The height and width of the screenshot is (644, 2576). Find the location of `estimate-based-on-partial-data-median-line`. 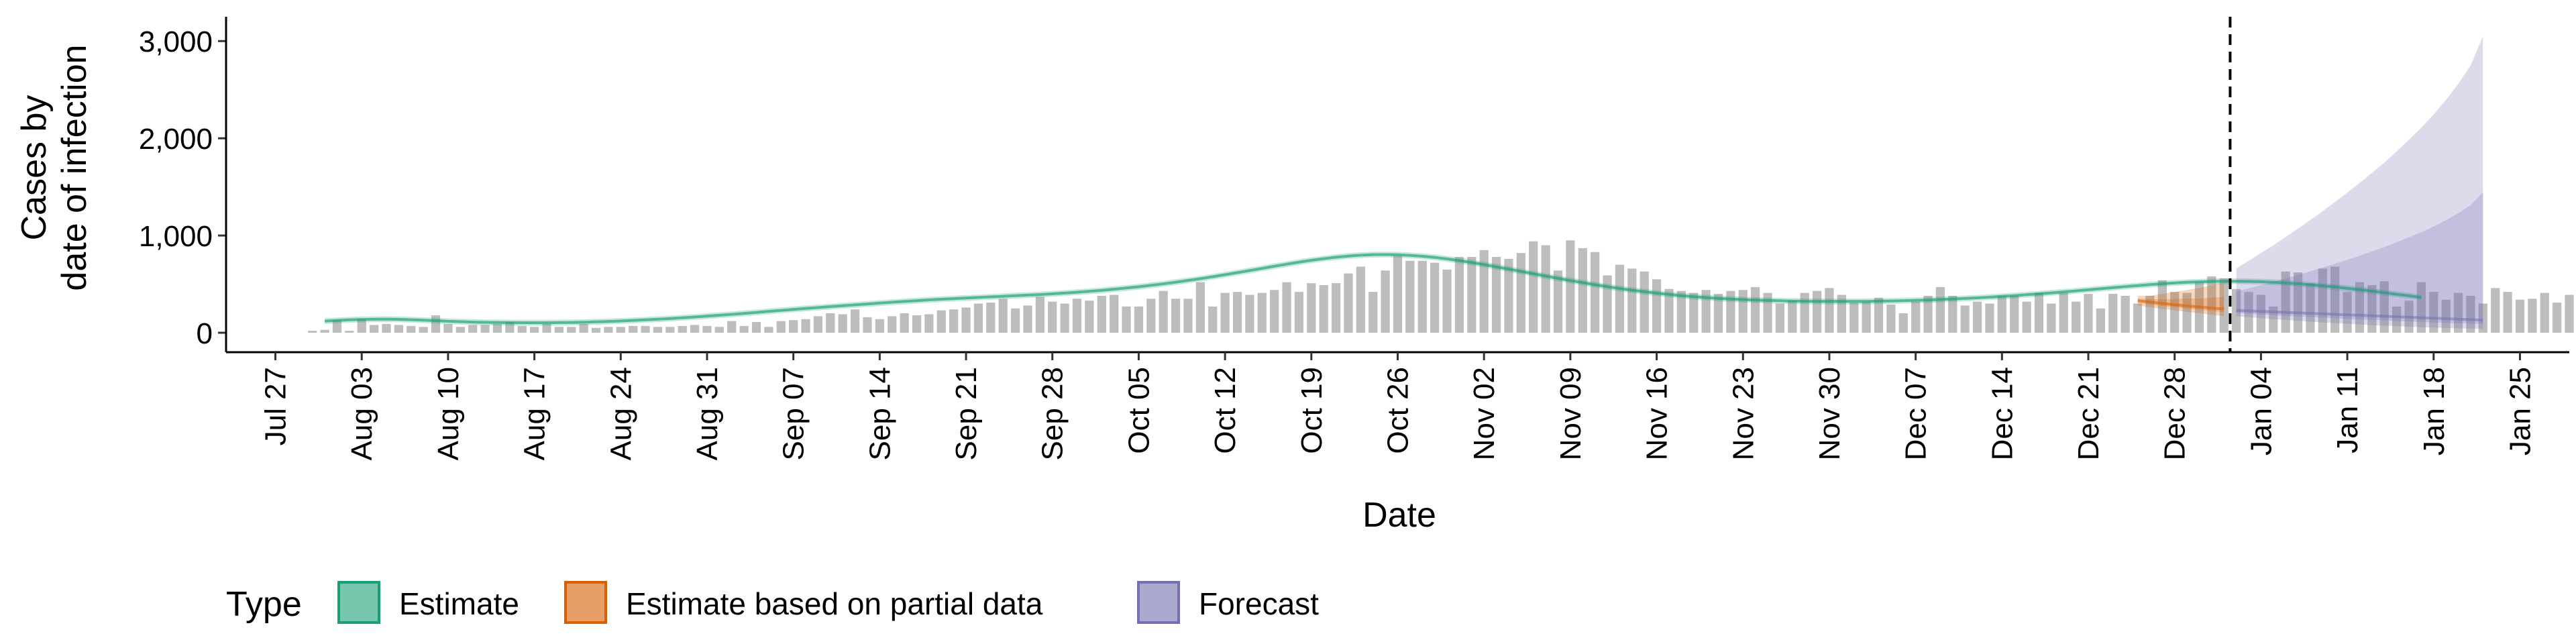

estimate-based-on-partial-data-median-line is located at coordinates (2180, 305).